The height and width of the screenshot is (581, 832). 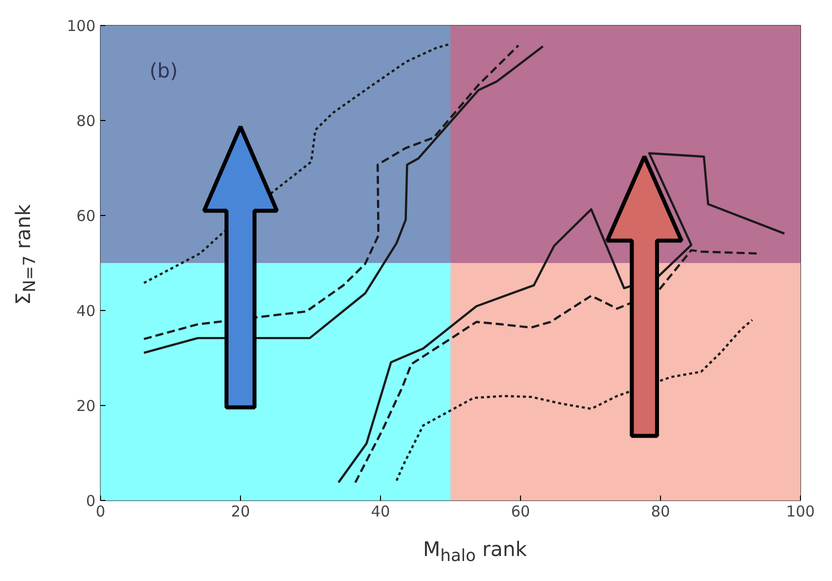 I want to click on line-series, so click(x=575, y=400).